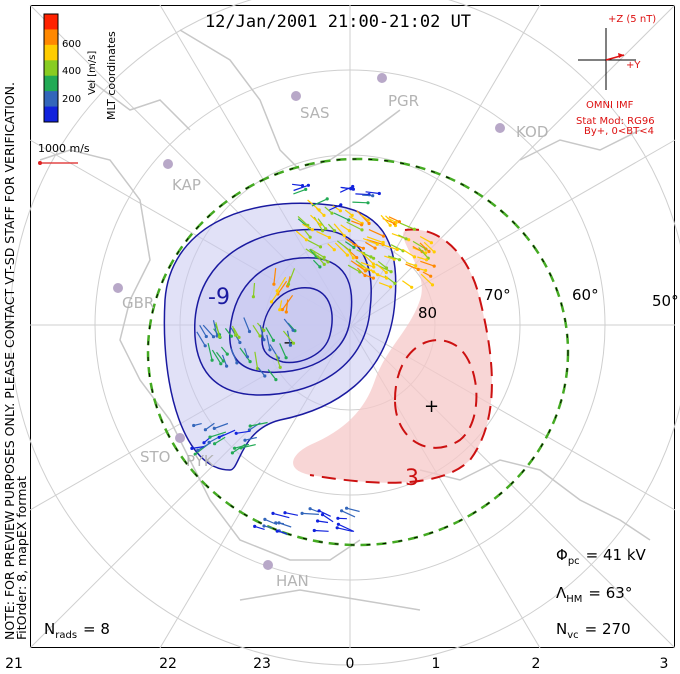  What do you see at coordinates (593, 630) in the screenshot?
I see `stat-n-vc: Nvc = 270` at bounding box center [593, 630].